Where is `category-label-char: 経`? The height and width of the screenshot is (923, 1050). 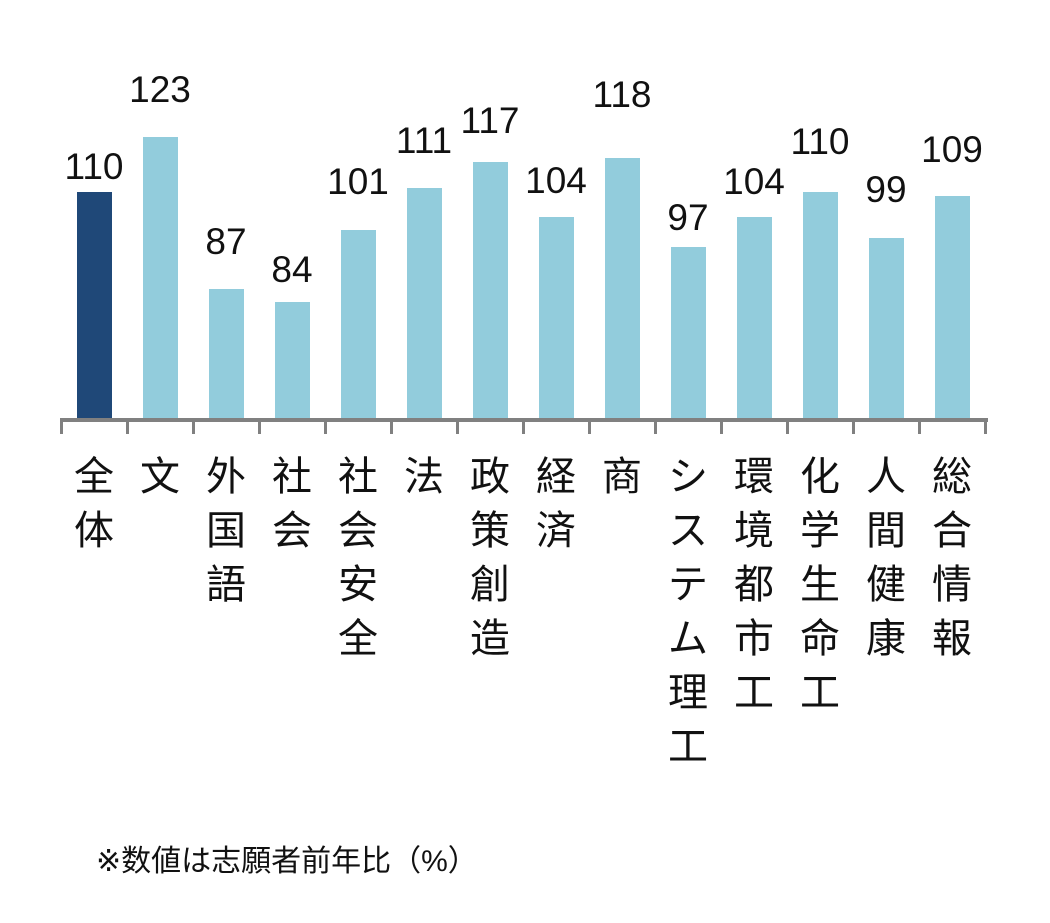
category-label-char: 経 is located at coordinates (556, 477).